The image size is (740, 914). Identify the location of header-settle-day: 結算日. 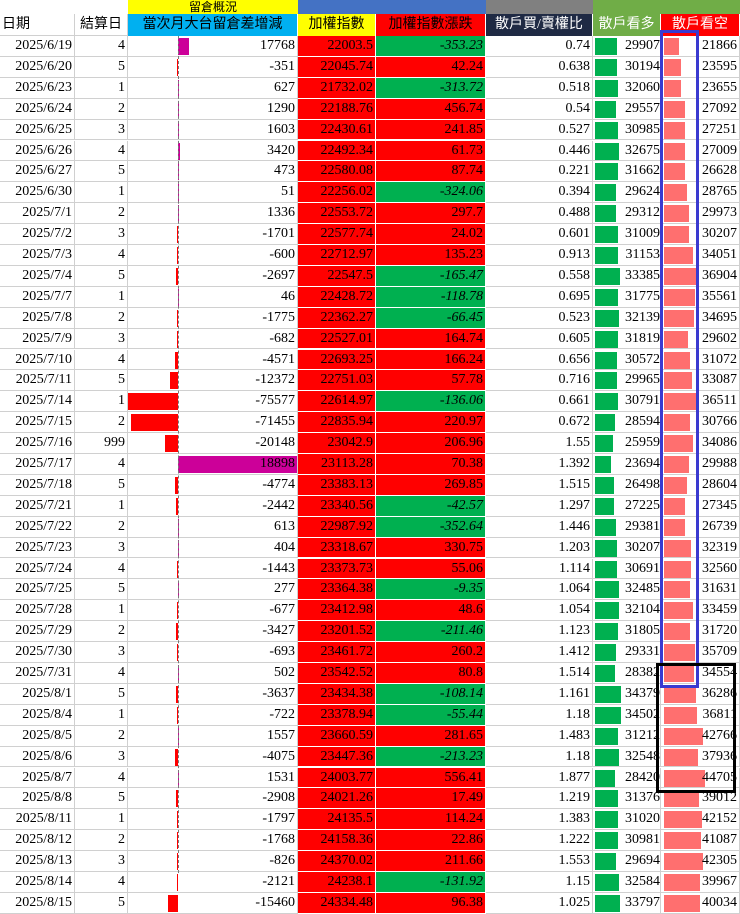
(101, 25).